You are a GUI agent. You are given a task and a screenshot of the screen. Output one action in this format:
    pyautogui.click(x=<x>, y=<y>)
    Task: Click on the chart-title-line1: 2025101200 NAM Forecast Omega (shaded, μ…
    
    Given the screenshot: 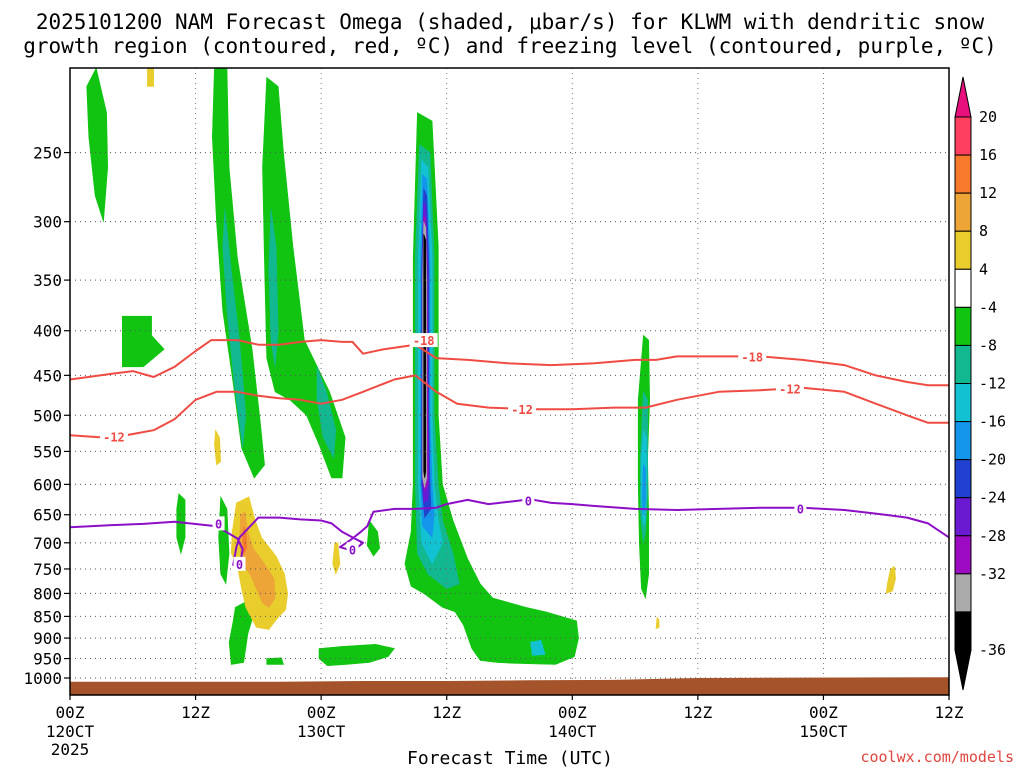 What is the action you would take?
    pyautogui.click(x=510, y=22)
    